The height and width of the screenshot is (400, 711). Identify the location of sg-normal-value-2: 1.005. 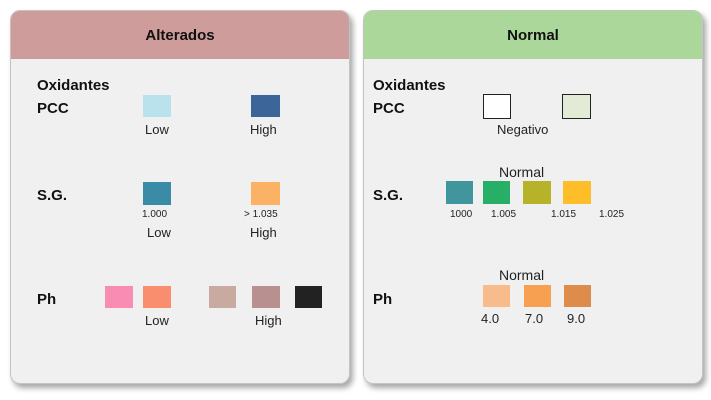
(504, 214).